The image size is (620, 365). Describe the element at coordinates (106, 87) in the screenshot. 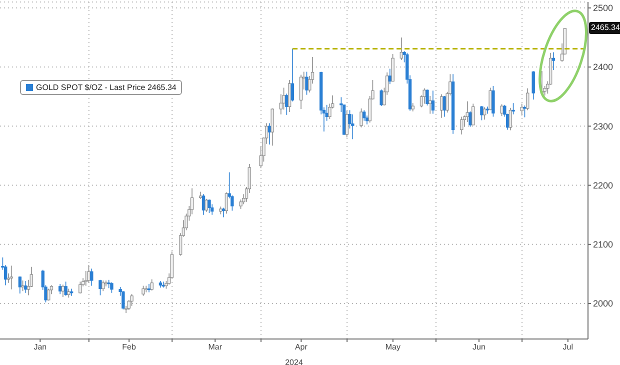

I see `legend-label: GOLD SPOT $/OZ - Last Price 2465.34` at that location.